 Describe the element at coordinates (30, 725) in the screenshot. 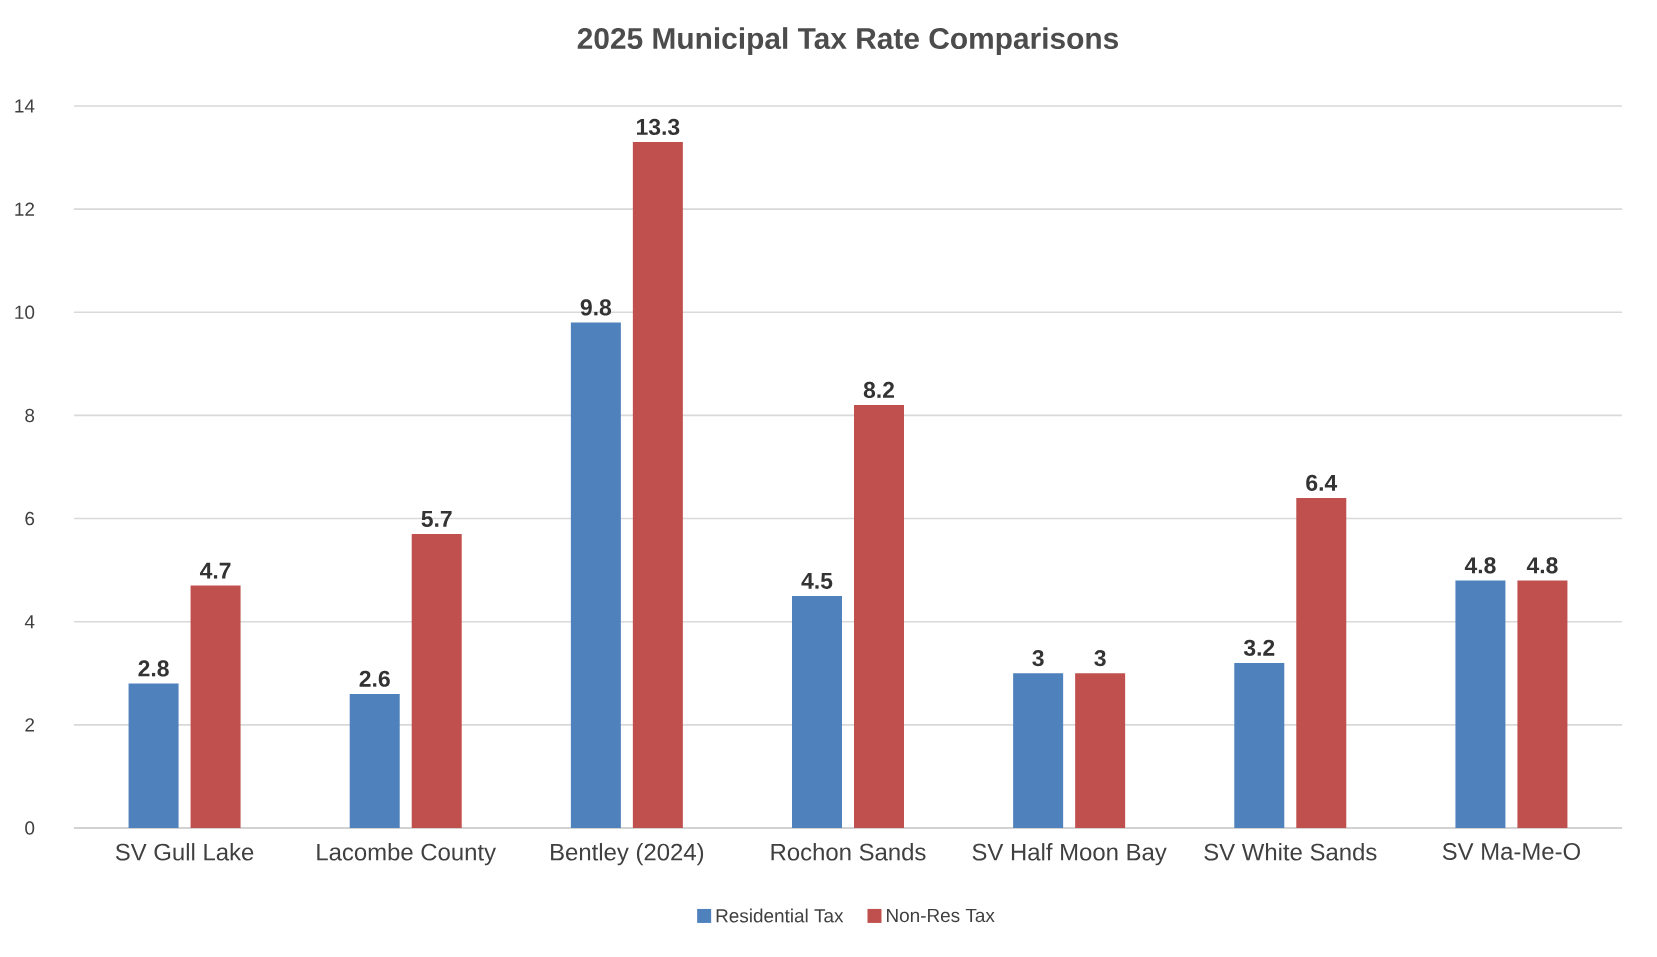

I see `y-tick-label: 2` at that location.